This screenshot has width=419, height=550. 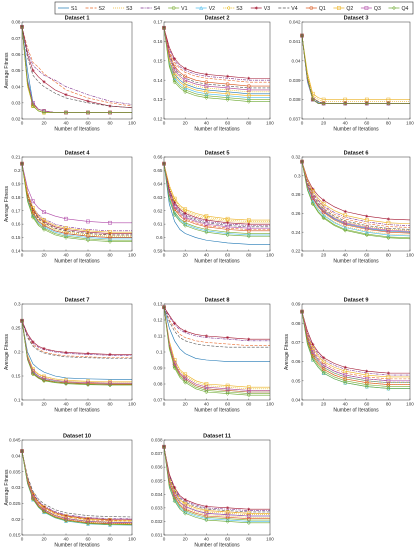 What do you see at coordinates (158, 336) in the screenshot?
I see `y-tick-label: 0.11` at bounding box center [158, 336].